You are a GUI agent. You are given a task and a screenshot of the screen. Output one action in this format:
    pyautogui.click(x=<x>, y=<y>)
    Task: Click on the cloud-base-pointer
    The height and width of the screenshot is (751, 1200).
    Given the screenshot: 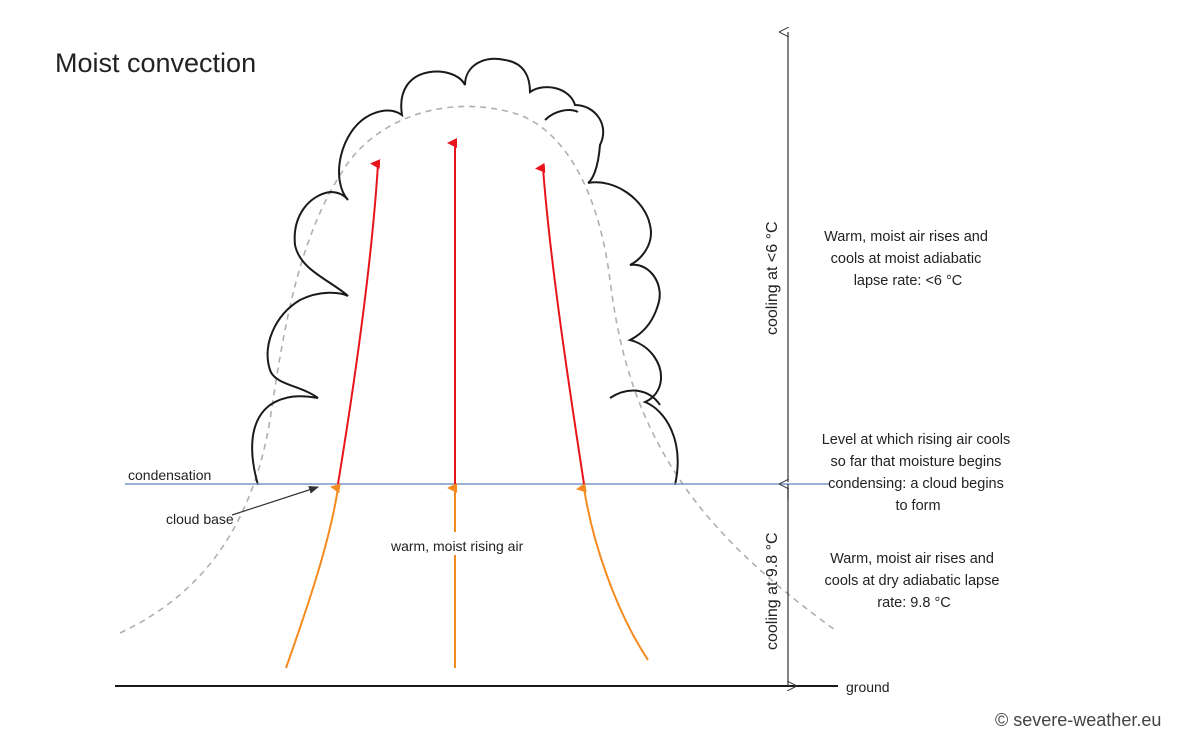 What is the action you would take?
    pyautogui.click(x=275, y=500)
    